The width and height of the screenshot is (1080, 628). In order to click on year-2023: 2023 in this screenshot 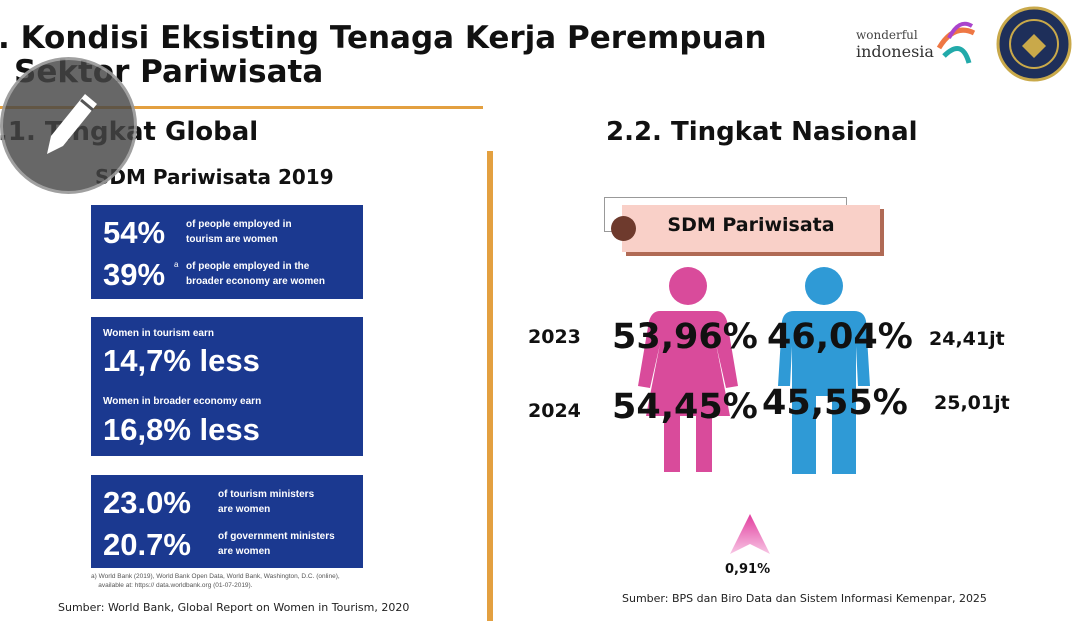, I will do `click(554, 337)`.